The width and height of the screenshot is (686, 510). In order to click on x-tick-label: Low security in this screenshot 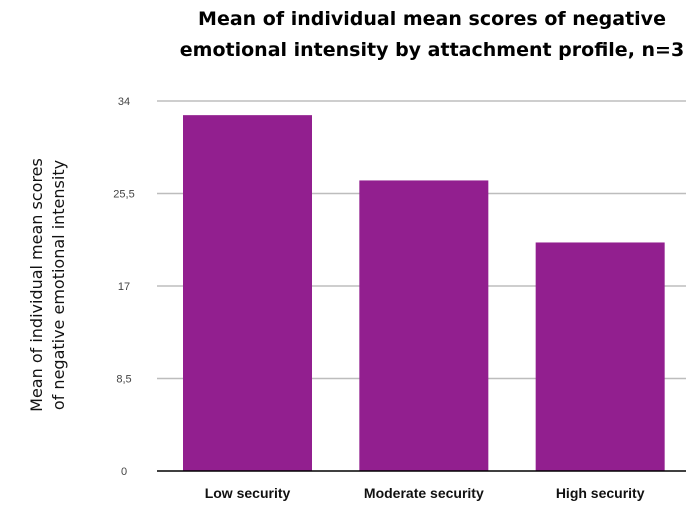, I will do `click(248, 493)`.